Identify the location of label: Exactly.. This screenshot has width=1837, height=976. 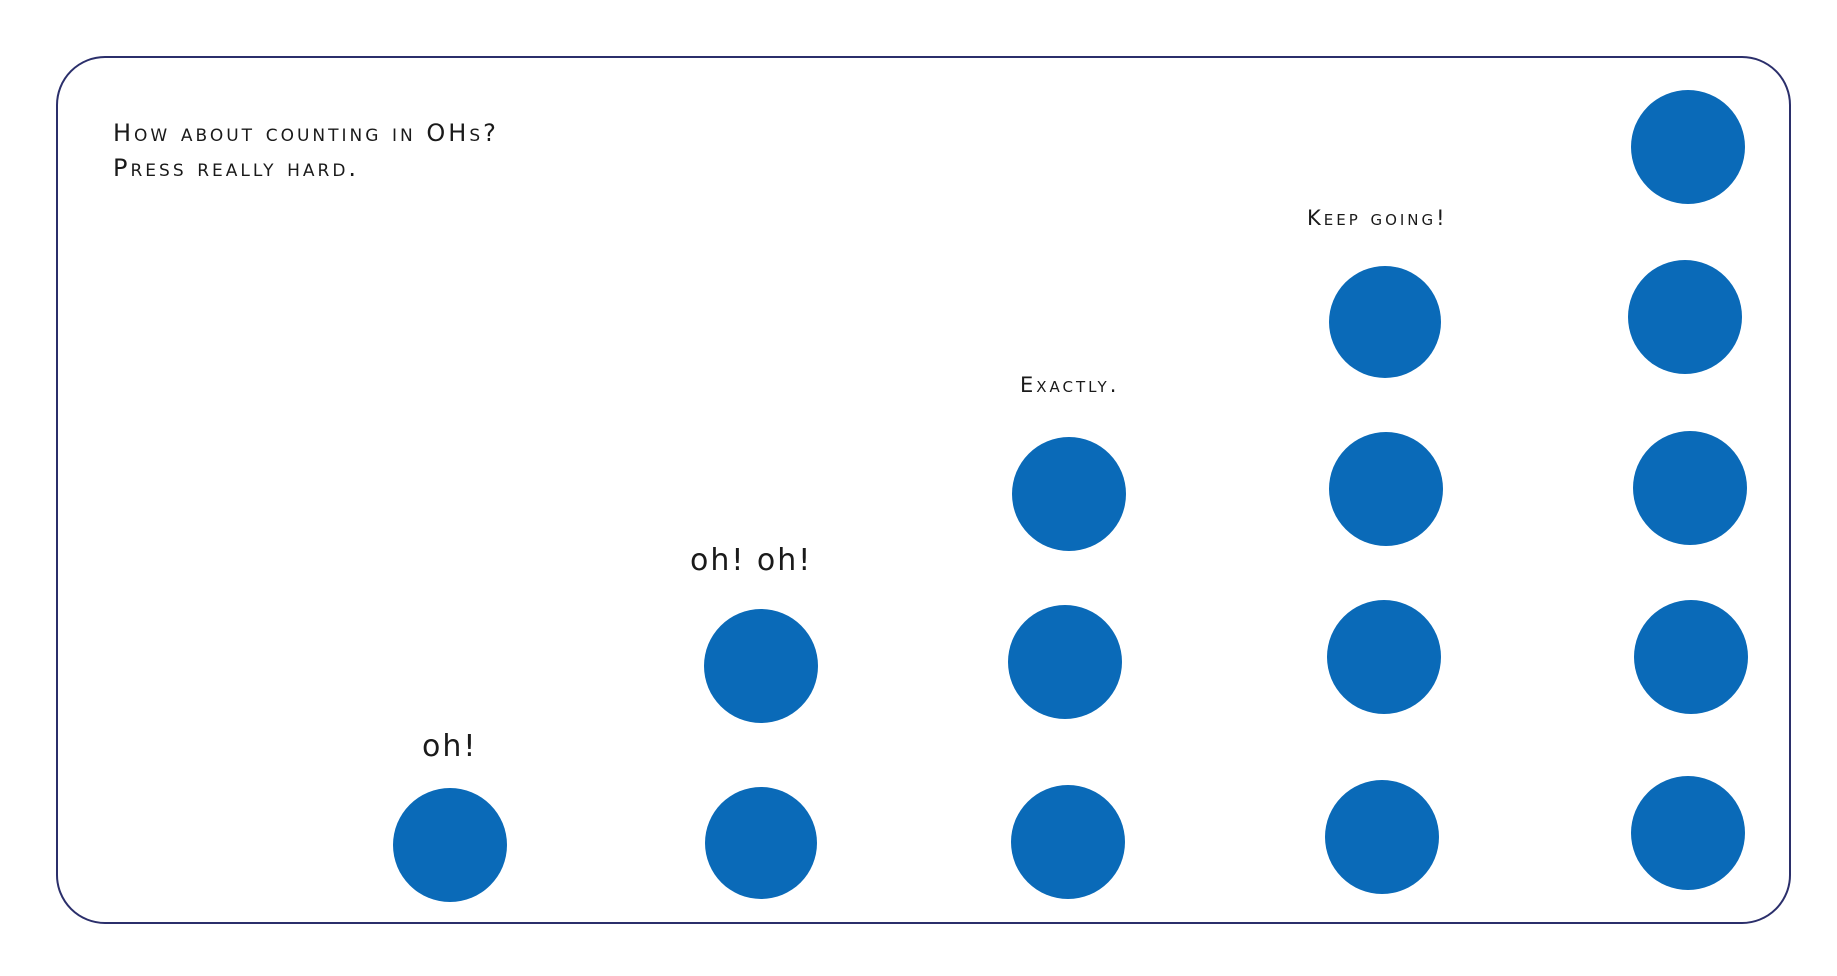
(1069, 385).